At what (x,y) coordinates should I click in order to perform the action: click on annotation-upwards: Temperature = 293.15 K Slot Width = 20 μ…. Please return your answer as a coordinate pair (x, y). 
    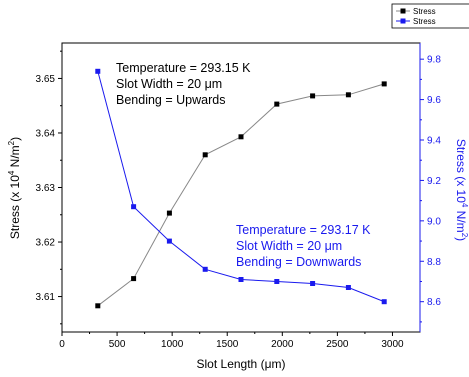
    Looking at the image, I should click on (183, 84).